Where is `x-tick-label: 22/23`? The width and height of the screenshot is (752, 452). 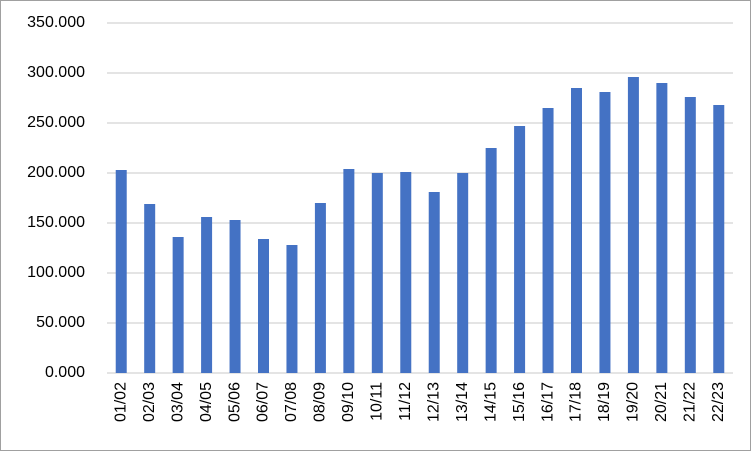
x-tick-label: 22/23 is located at coordinates (718, 402).